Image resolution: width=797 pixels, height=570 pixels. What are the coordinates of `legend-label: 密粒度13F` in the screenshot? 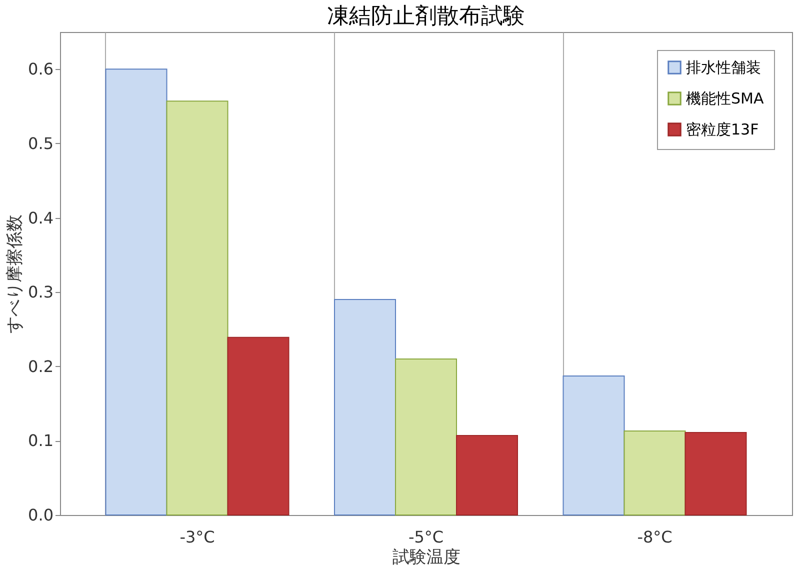 It's located at (722, 129).